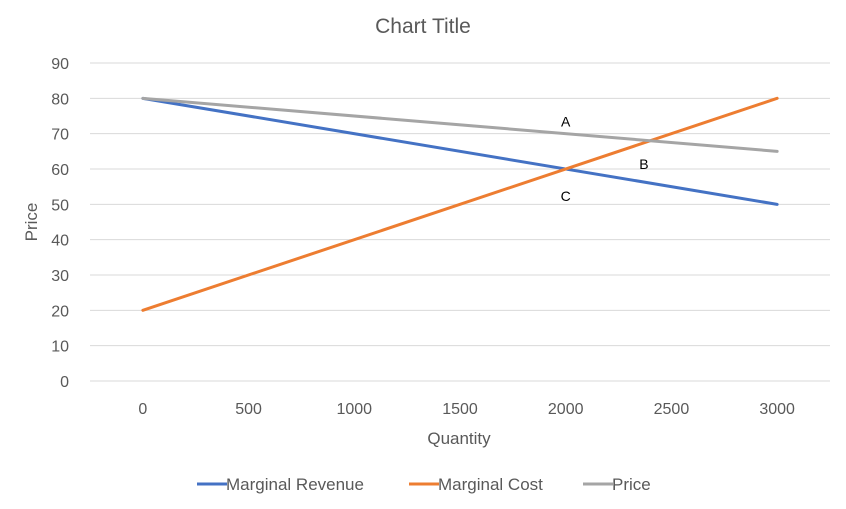 The height and width of the screenshot is (509, 846). Describe the element at coordinates (460, 124) in the screenshot. I see `series-line-price` at that location.